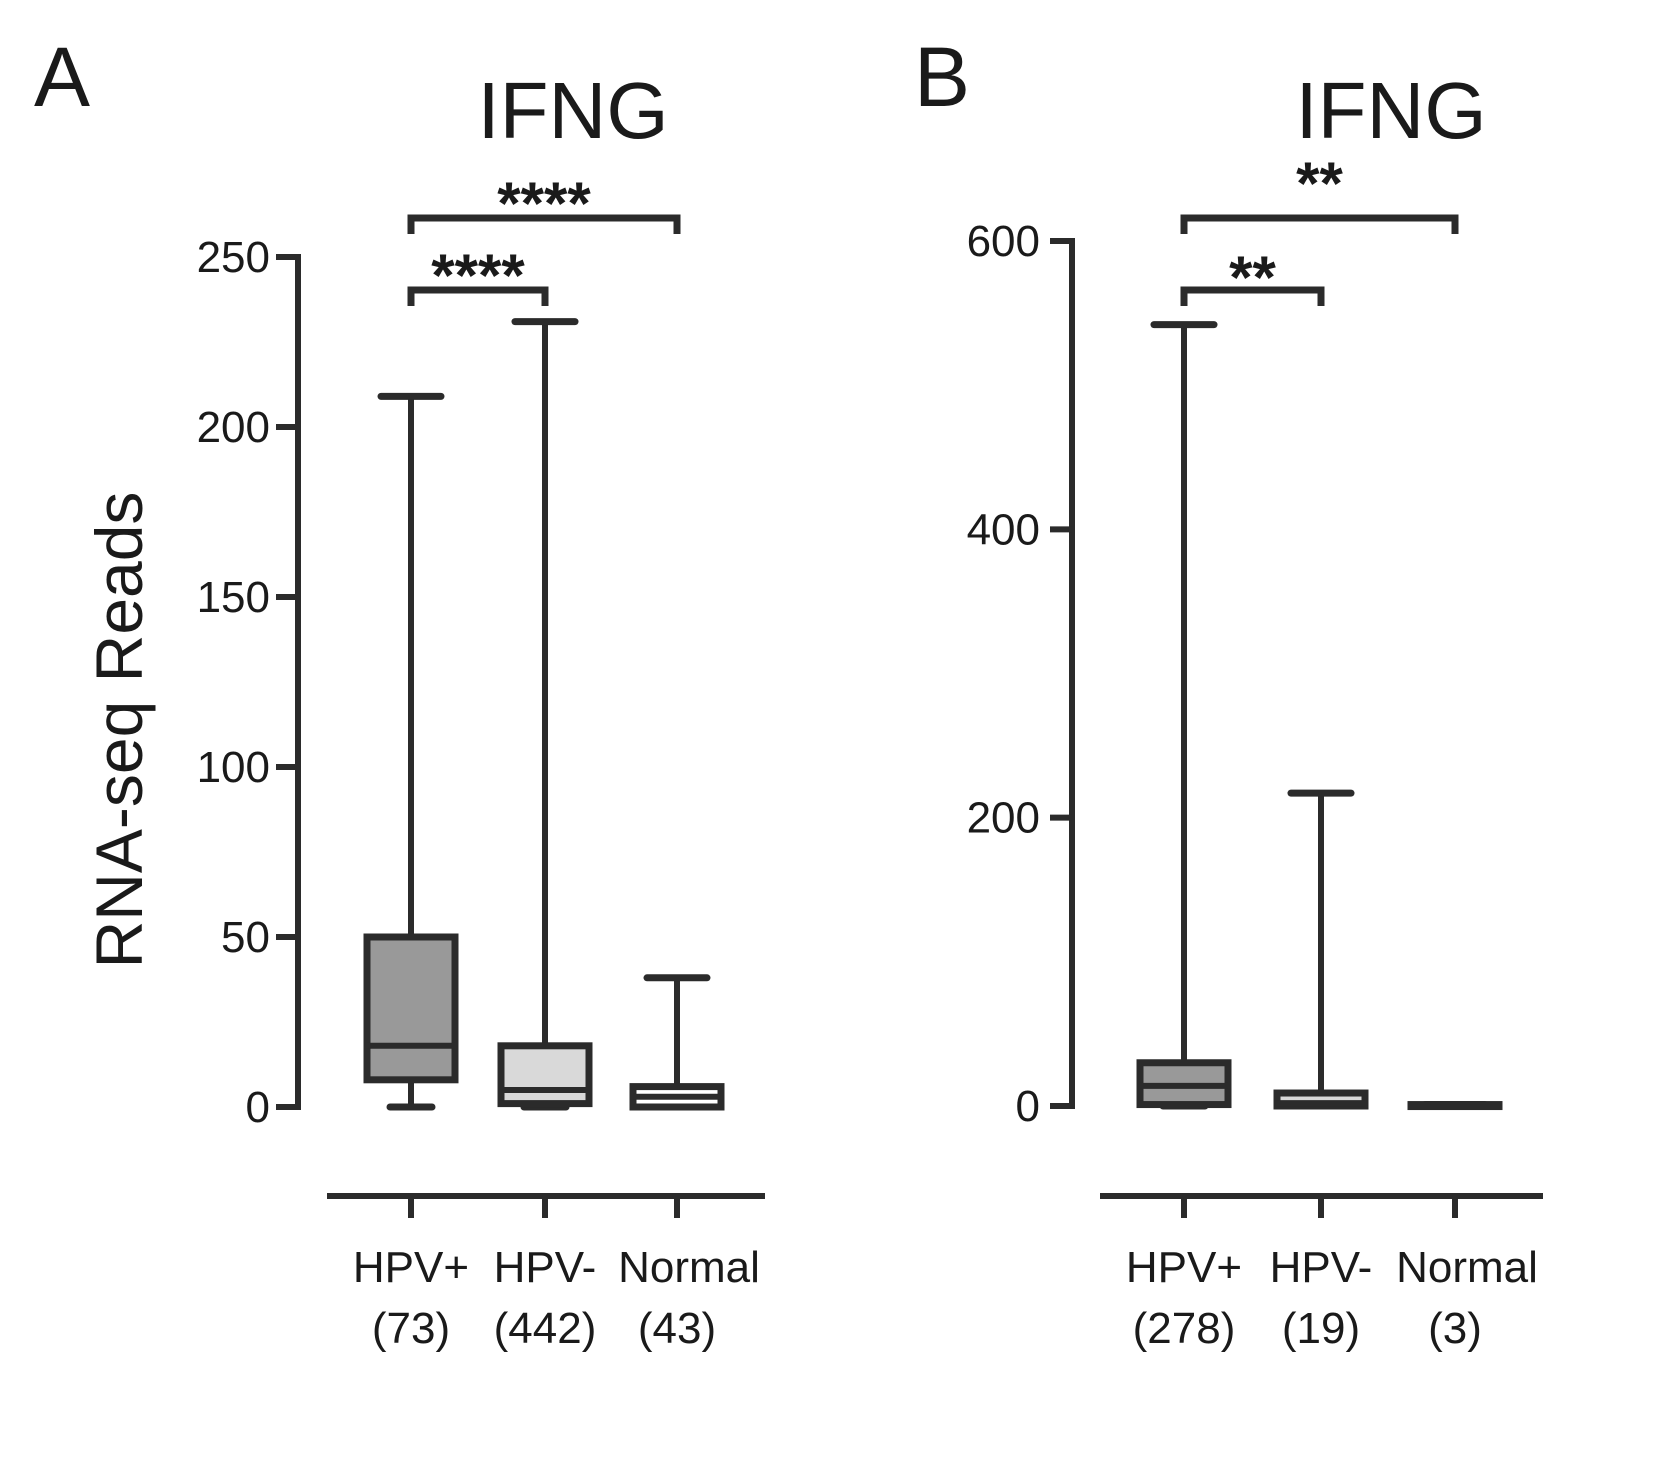 The width and height of the screenshot is (1653, 1457). Describe the element at coordinates (942, 77) in the screenshot. I see `panel-b-letter: B` at that location.